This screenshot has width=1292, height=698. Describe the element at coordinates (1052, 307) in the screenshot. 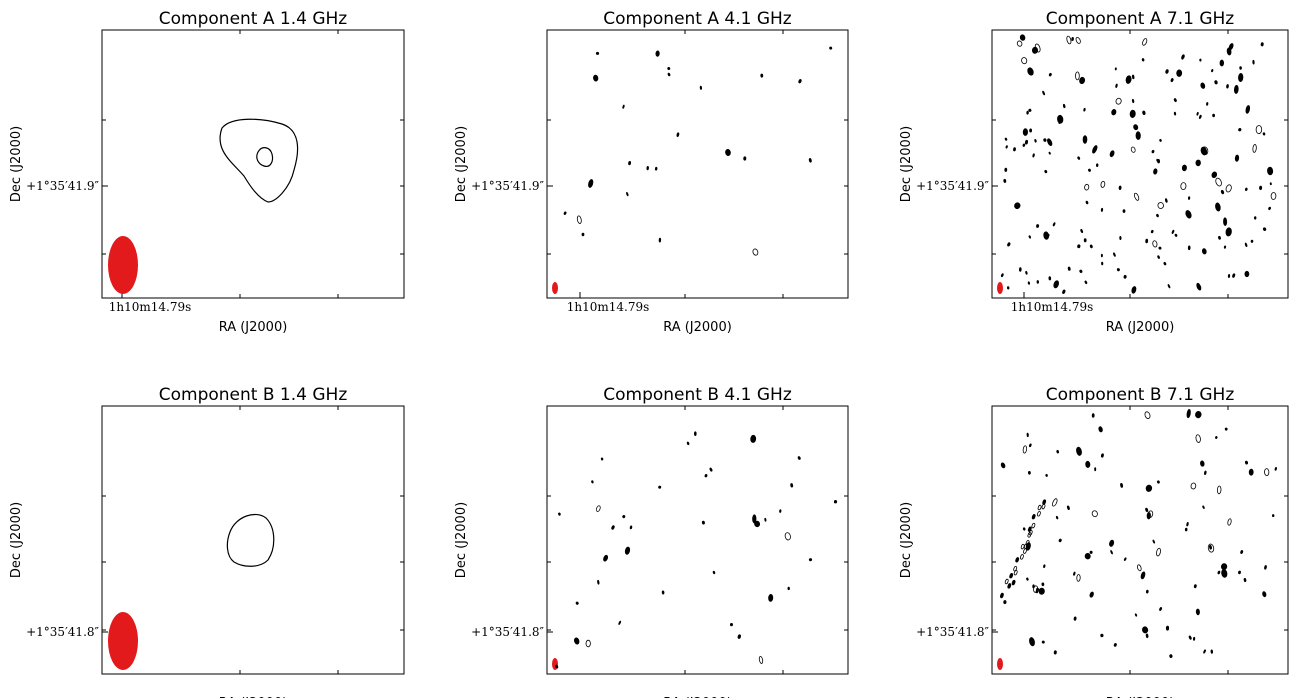

I see `x-tick-label: 1h10m14.79s` at that location.